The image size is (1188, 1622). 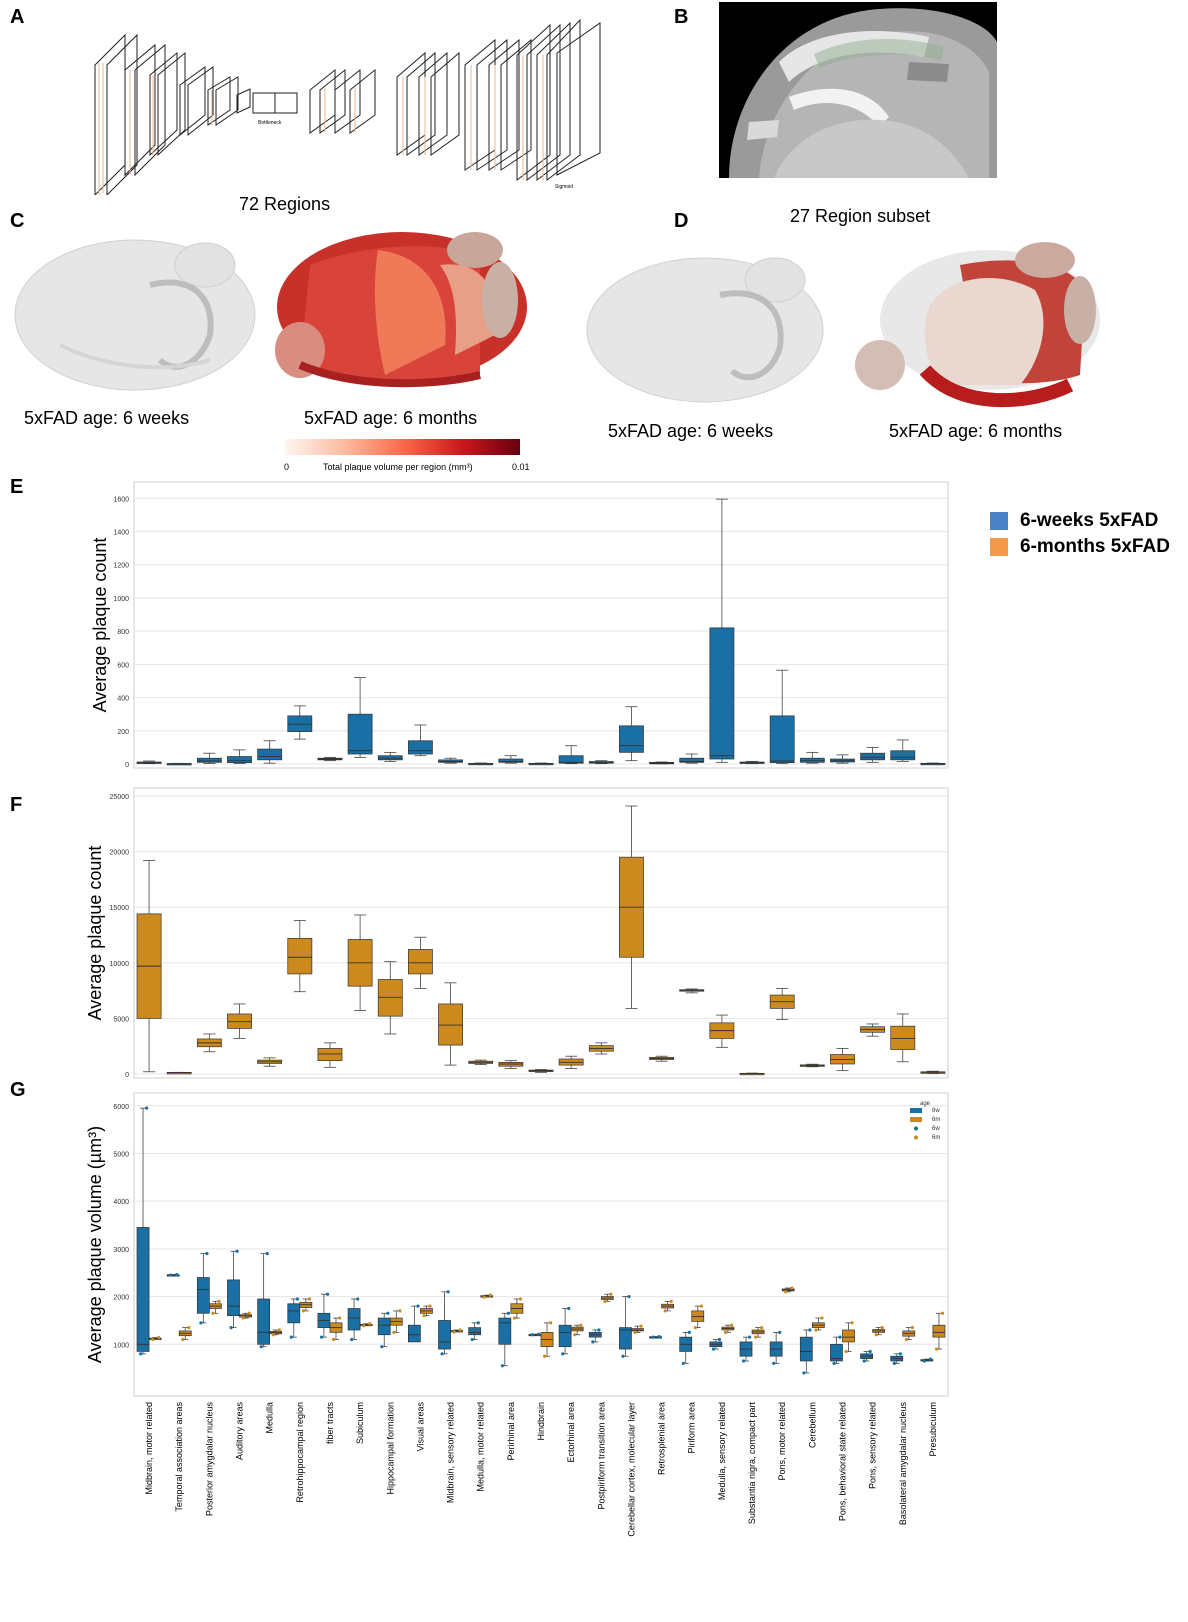 What do you see at coordinates (722, 1451) in the screenshot?
I see `x-category-label: Medulla, sensory related` at bounding box center [722, 1451].